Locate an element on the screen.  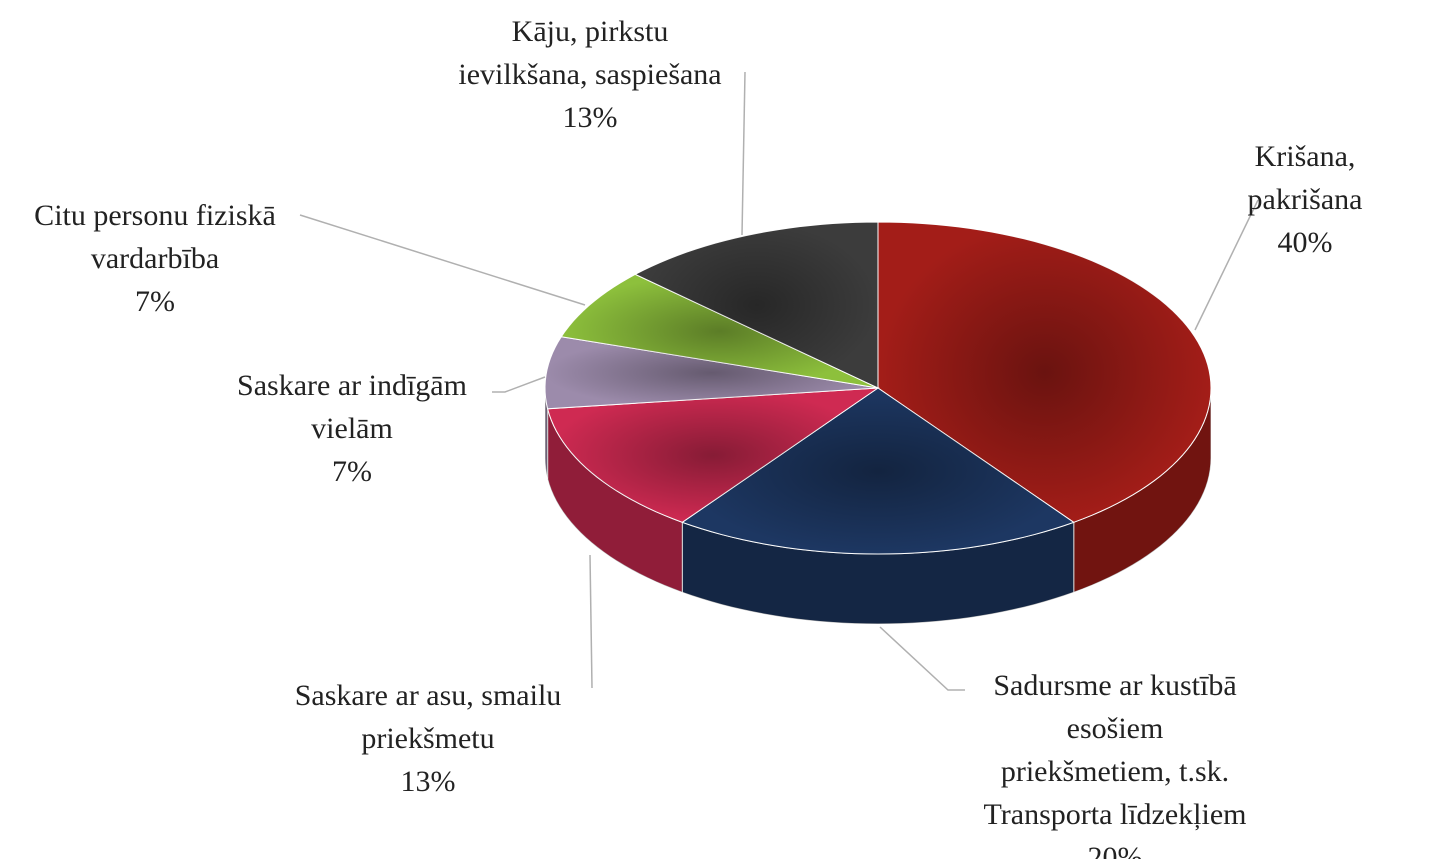
category-label: Kāju, pirkstu ievilkšana, saspiešana is located at coordinates (590, 53).